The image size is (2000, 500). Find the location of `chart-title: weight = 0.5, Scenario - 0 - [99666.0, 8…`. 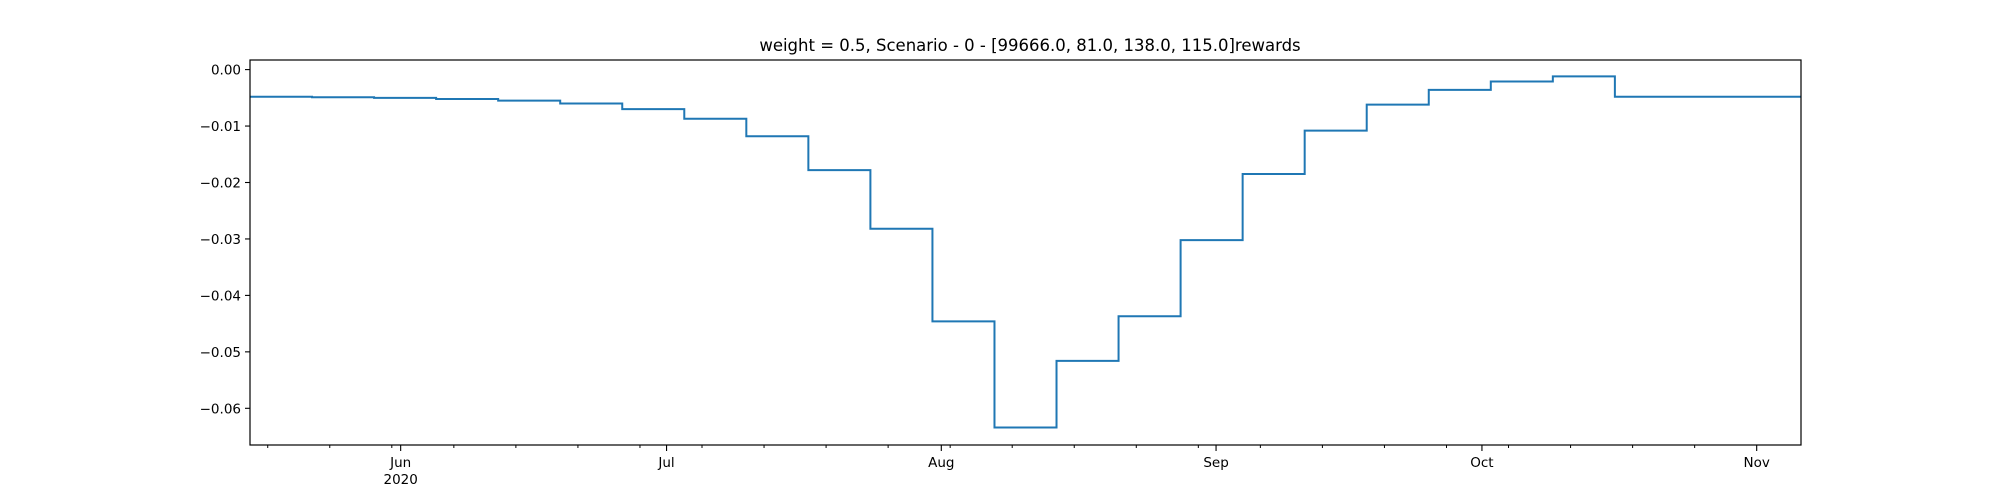

chart-title: weight = 0.5, Scenario - 0 - [99666.0, 8… is located at coordinates (1029, 45).